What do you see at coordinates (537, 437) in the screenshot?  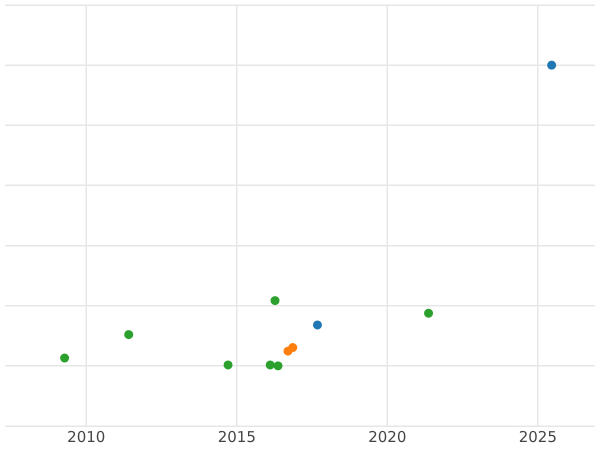 I see `x-tick-label: 2025` at bounding box center [537, 437].